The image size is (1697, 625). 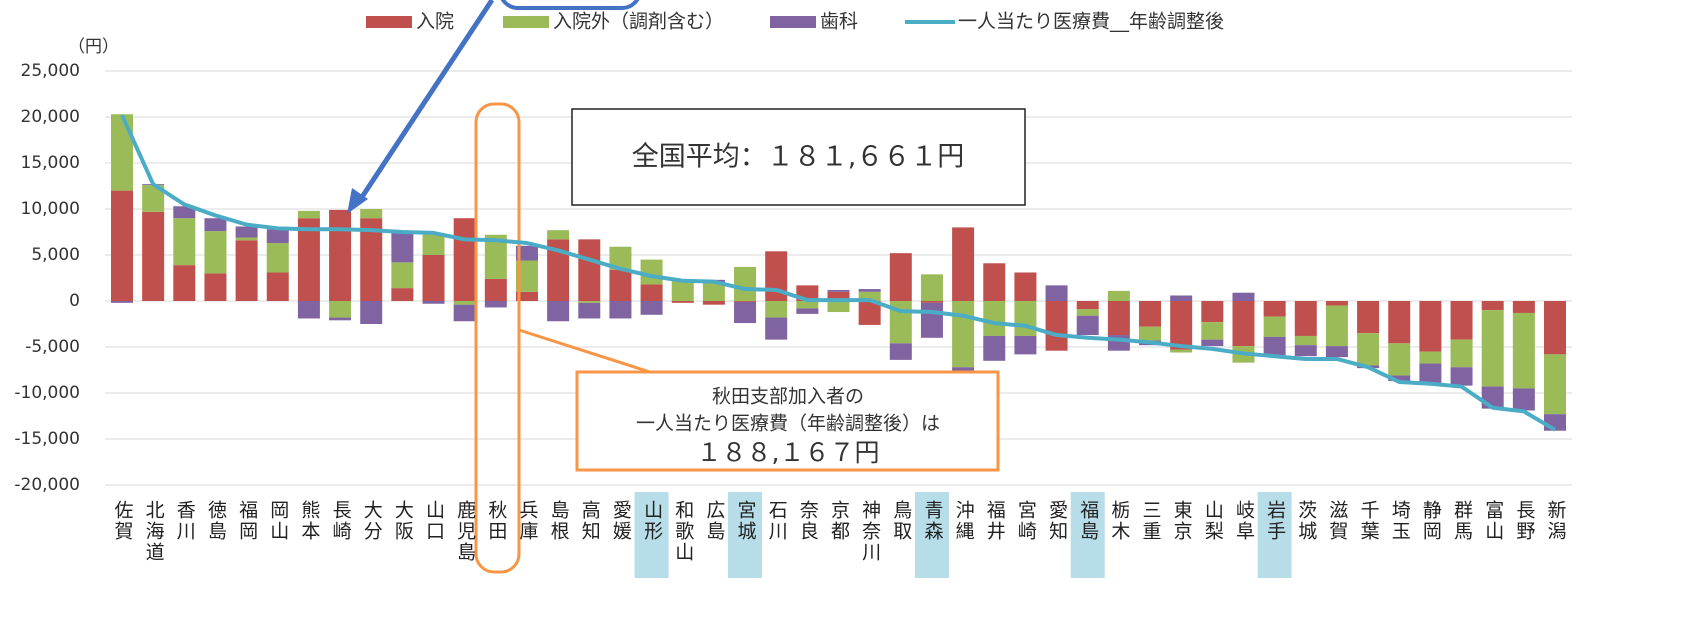 What do you see at coordinates (787, 421) in the screenshot?
I see `callout-box` at bounding box center [787, 421].